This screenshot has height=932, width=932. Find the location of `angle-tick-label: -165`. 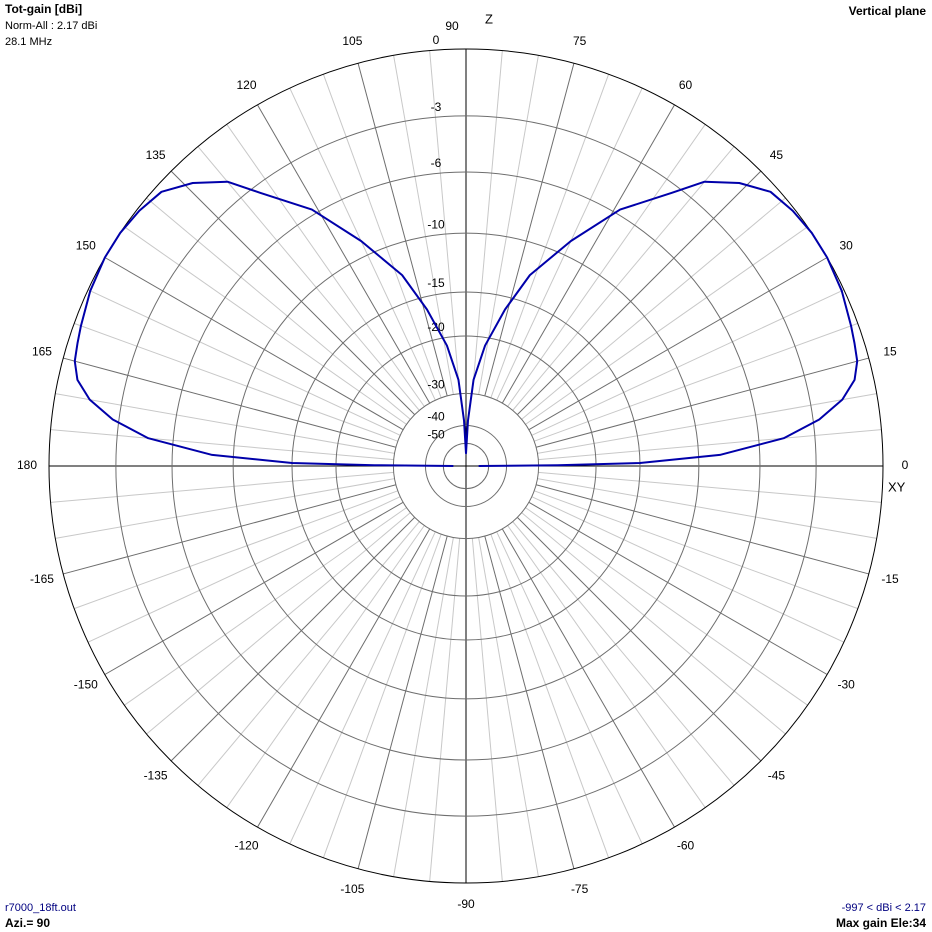

angle-tick-label: -165 is located at coordinates (42, 579).